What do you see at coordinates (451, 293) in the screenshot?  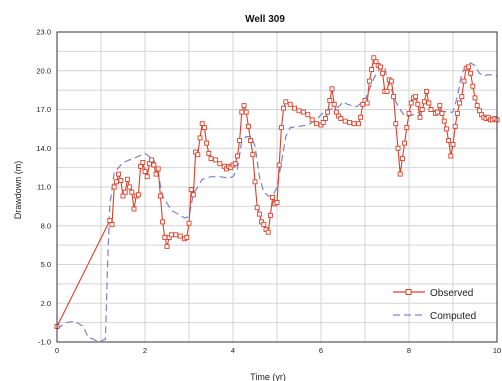 I see `legend-observed-label: Observed` at bounding box center [451, 293].